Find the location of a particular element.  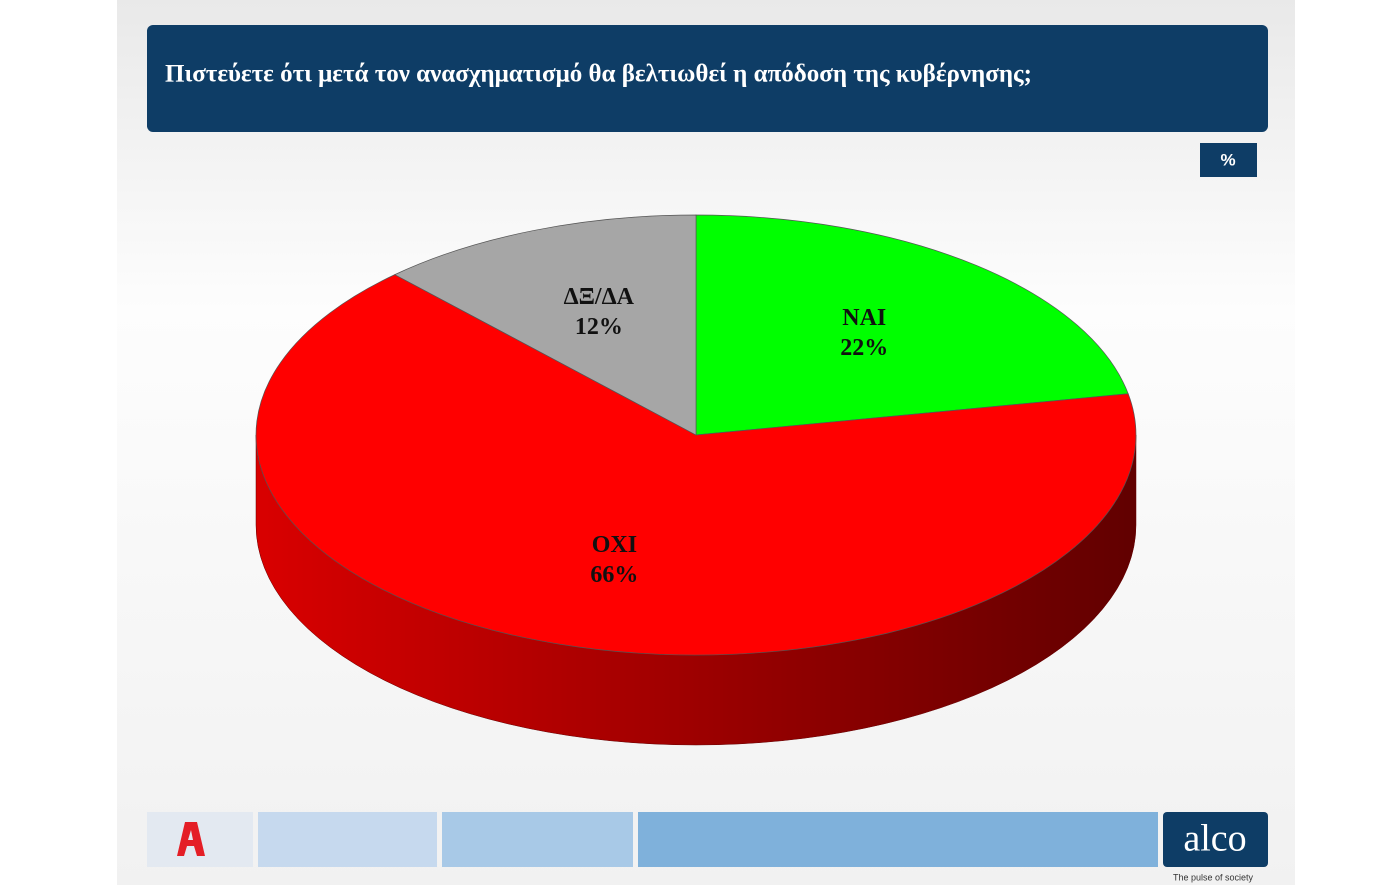

brand: alco is located at coordinates (1214, 839).